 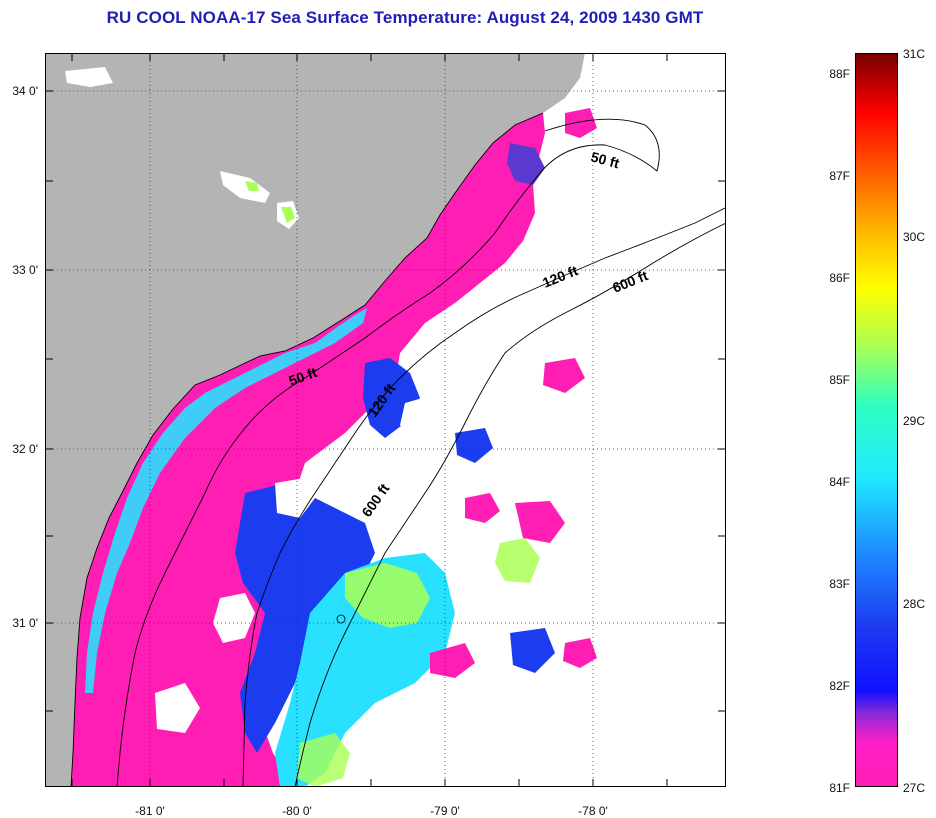 What do you see at coordinates (526, 164) in the screenshot?
I see `sst-blue-patch-northeast` at bounding box center [526, 164].